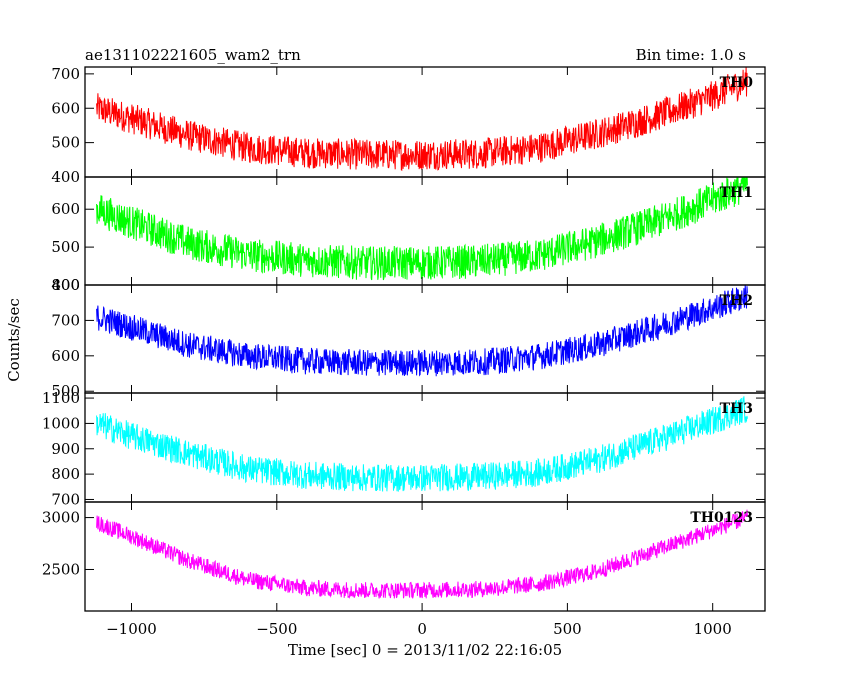  I want to click on x-tick-label: 500, so click(567, 629).